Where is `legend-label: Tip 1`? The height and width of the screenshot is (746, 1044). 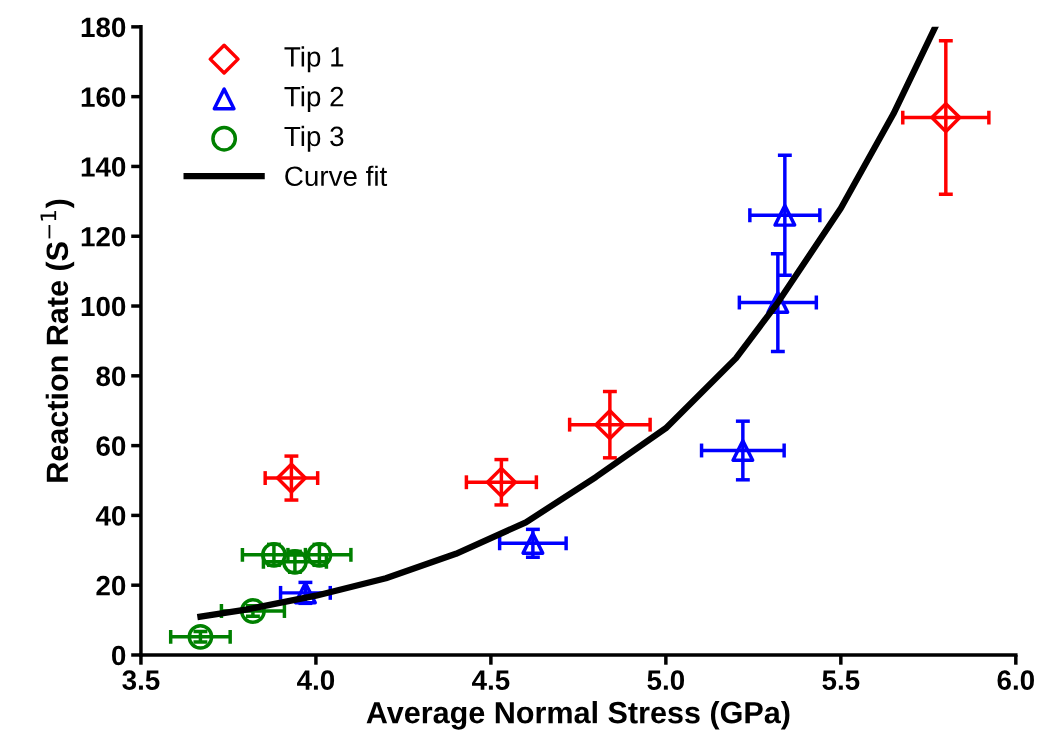 legend-label: Tip 1 is located at coordinates (314, 59).